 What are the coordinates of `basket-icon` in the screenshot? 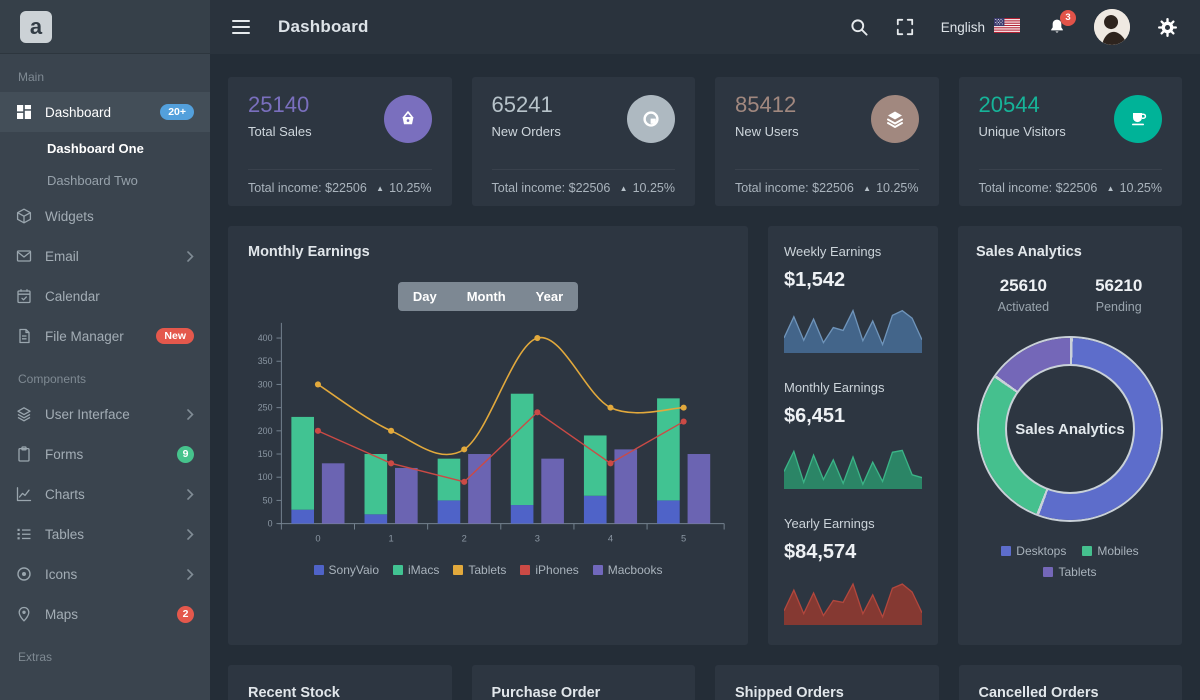 It's located at (407, 119).